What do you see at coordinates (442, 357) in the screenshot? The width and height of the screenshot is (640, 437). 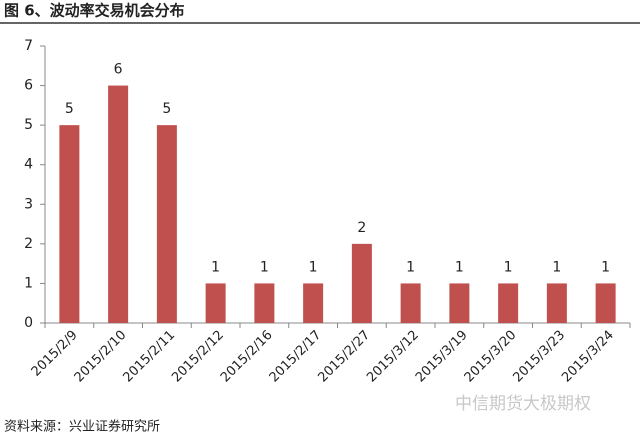 I see `x-tick-label: 2015/3/19` at bounding box center [442, 357].